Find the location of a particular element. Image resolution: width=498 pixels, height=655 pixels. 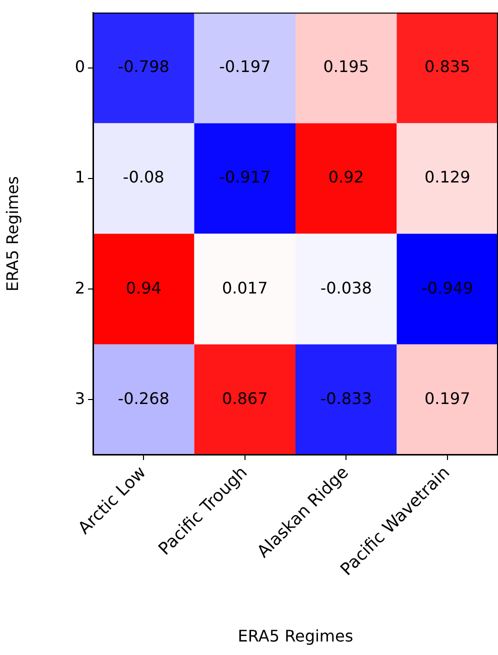

data-label: 0.195 is located at coordinates (346, 66).